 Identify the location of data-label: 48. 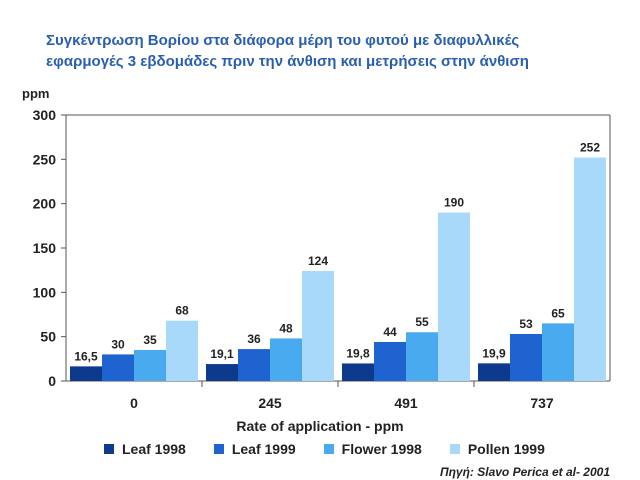
(286, 328).